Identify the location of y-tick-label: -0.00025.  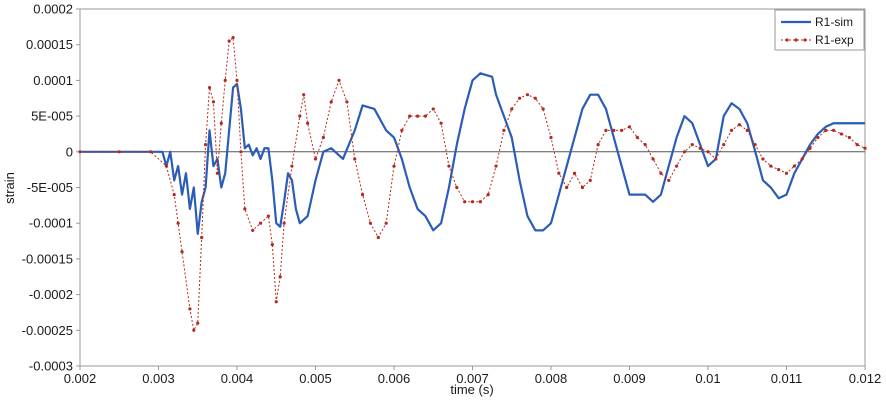
(47, 330).